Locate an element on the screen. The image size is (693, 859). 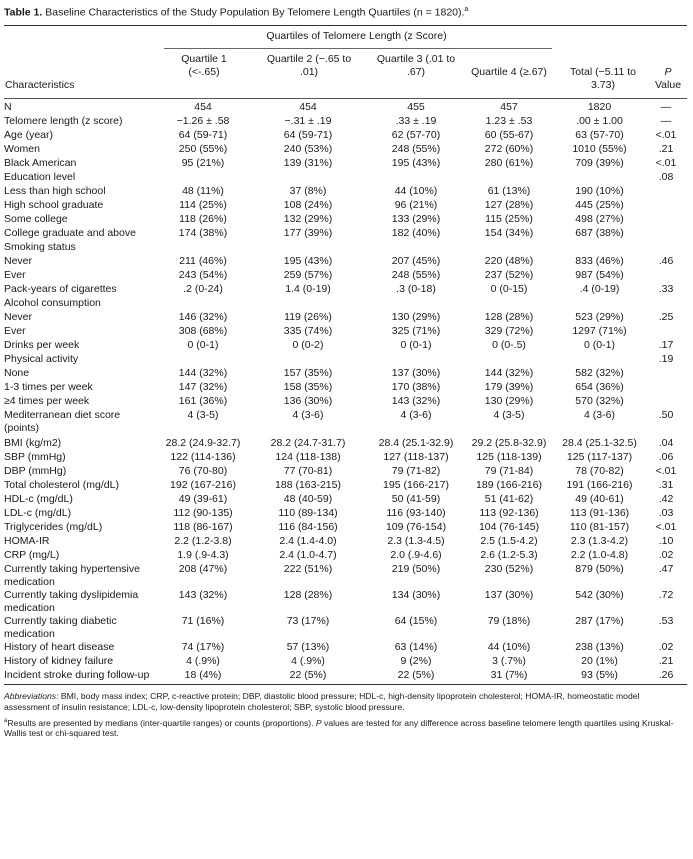
cell-q4 is located at coordinates (509, 304).